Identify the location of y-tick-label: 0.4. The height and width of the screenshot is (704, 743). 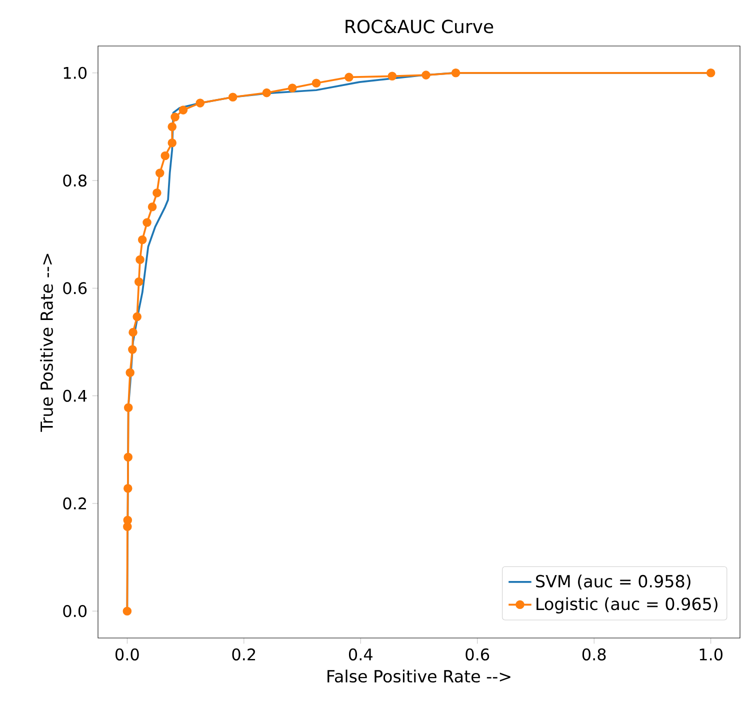
(75, 396).